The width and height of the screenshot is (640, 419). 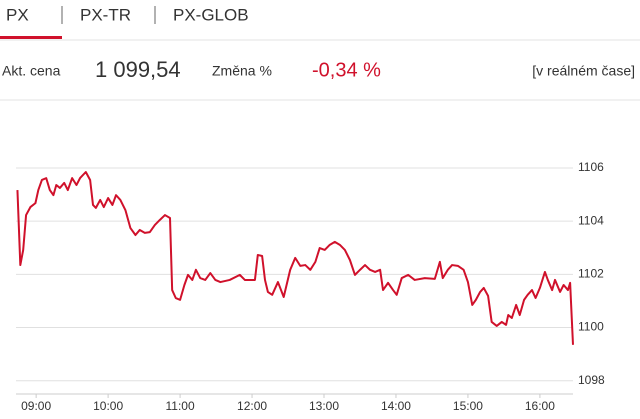 What do you see at coordinates (138, 69) in the screenshot?
I see `price: 1 099,54` at bounding box center [138, 69].